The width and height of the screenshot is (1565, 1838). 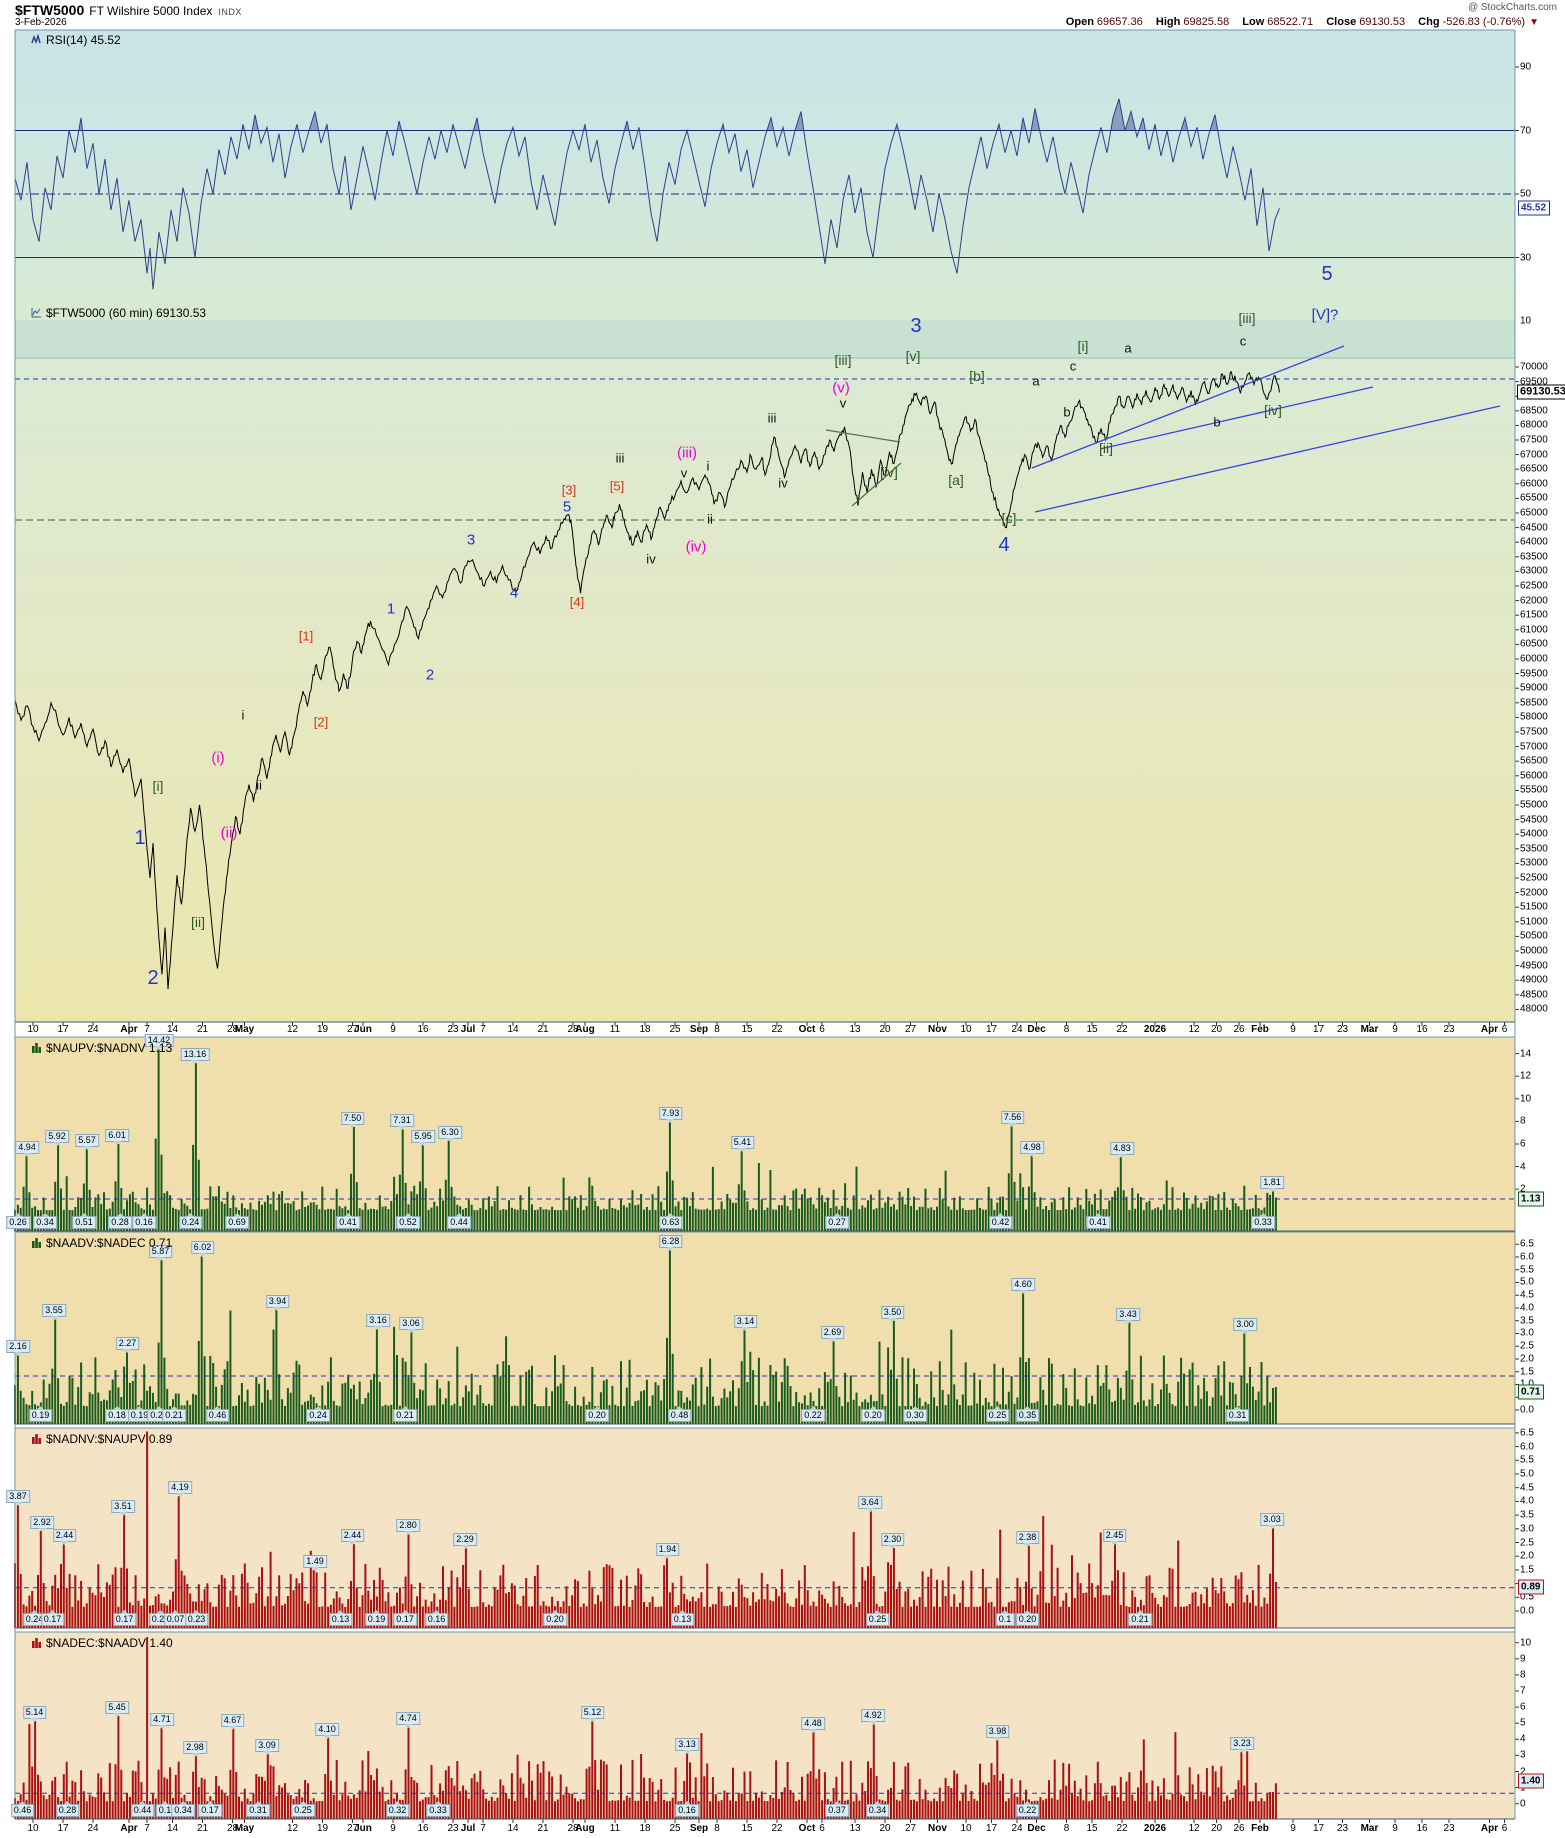 What do you see at coordinates (1245, 1326) in the screenshot?
I see `naadv-peak-callout: 3.00` at bounding box center [1245, 1326].